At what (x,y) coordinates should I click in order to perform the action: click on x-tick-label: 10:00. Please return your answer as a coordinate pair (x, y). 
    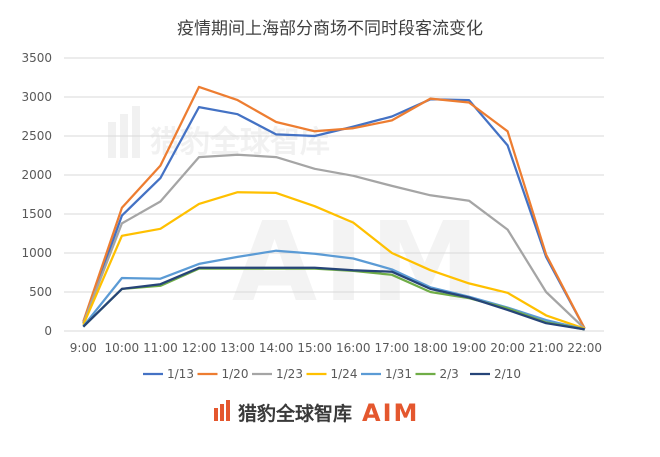
    Looking at the image, I should click on (122, 348).